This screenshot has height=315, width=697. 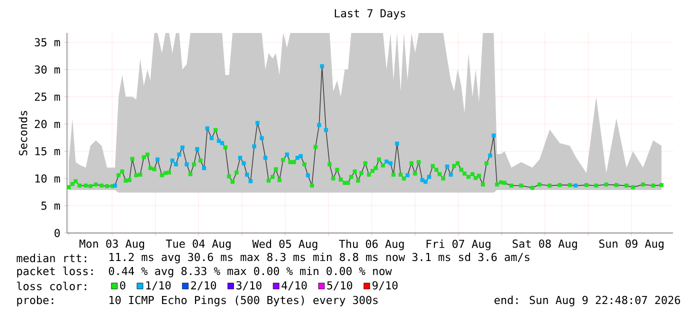 What do you see at coordinates (250, 272) in the screenshot?
I see `text: 0.44 % avg 8.33 % max 0.00 % min 0.00 % now` at bounding box center [250, 272].